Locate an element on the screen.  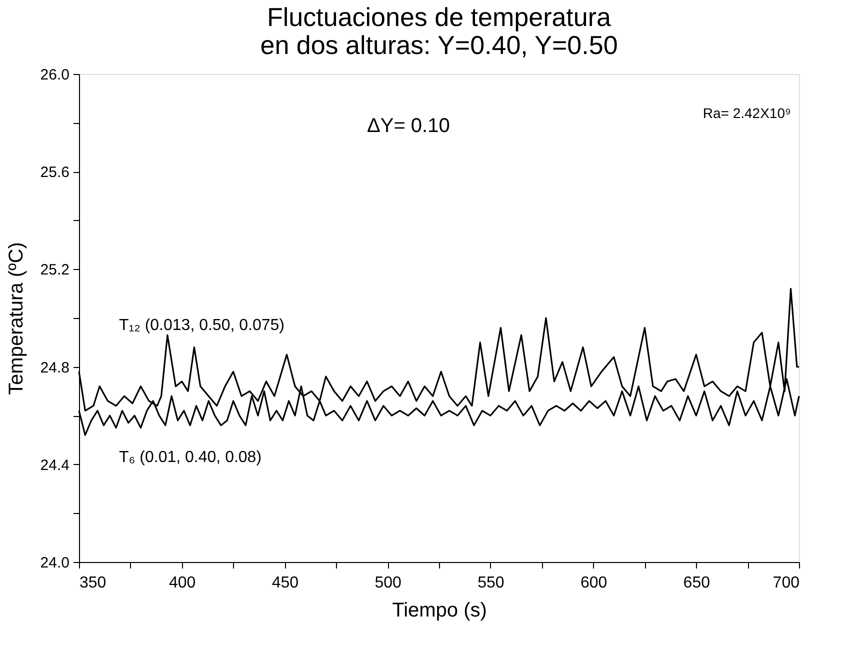
y-axis-title: Temperatura (ºC) is located at coordinates (16, 318).